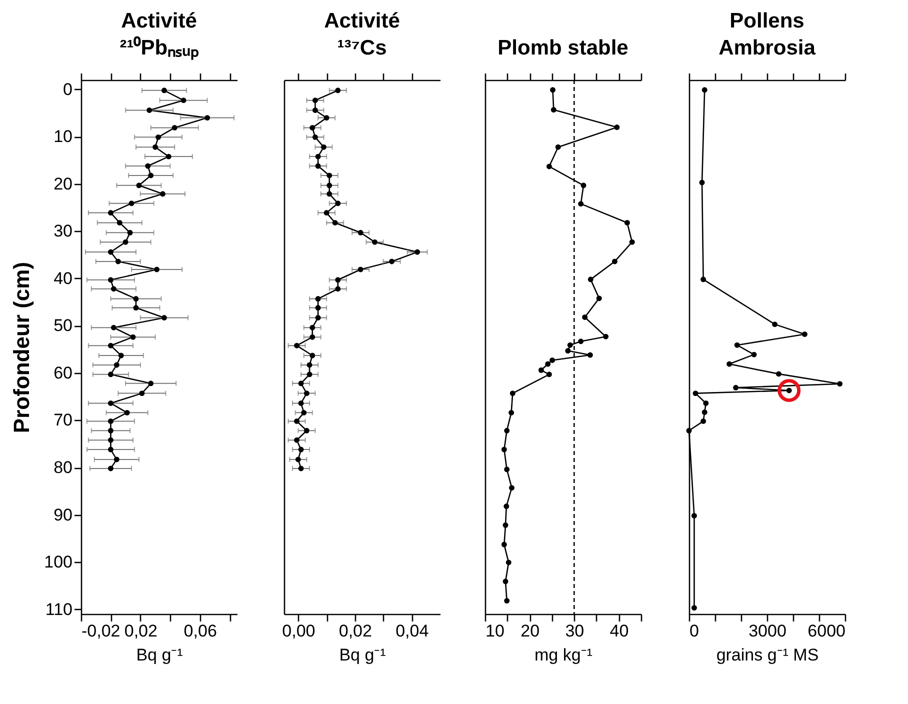 The image size is (908, 704). What do you see at coordinates (67, 89) in the screenshot?
I see `y-tick-label: 0` at bounding box center [67, 89].